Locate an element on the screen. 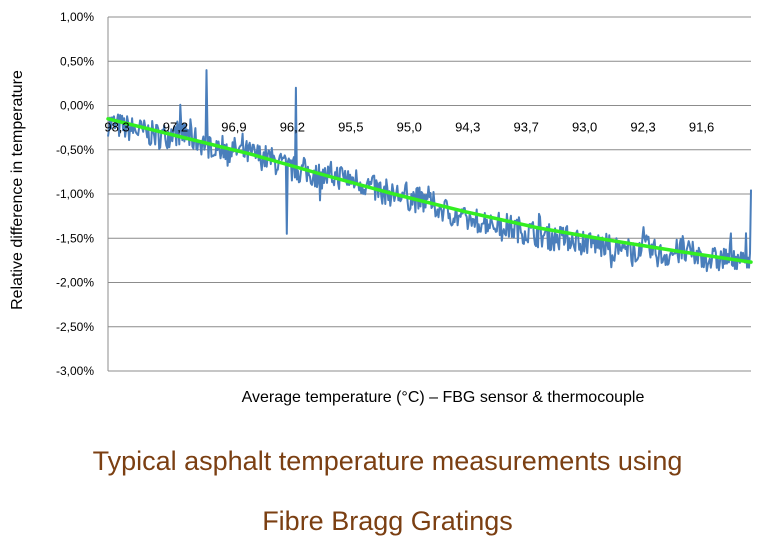 This screenshot has height=551, width=775. x-tick-label: 95,0 is located at coordinates (409, 127).